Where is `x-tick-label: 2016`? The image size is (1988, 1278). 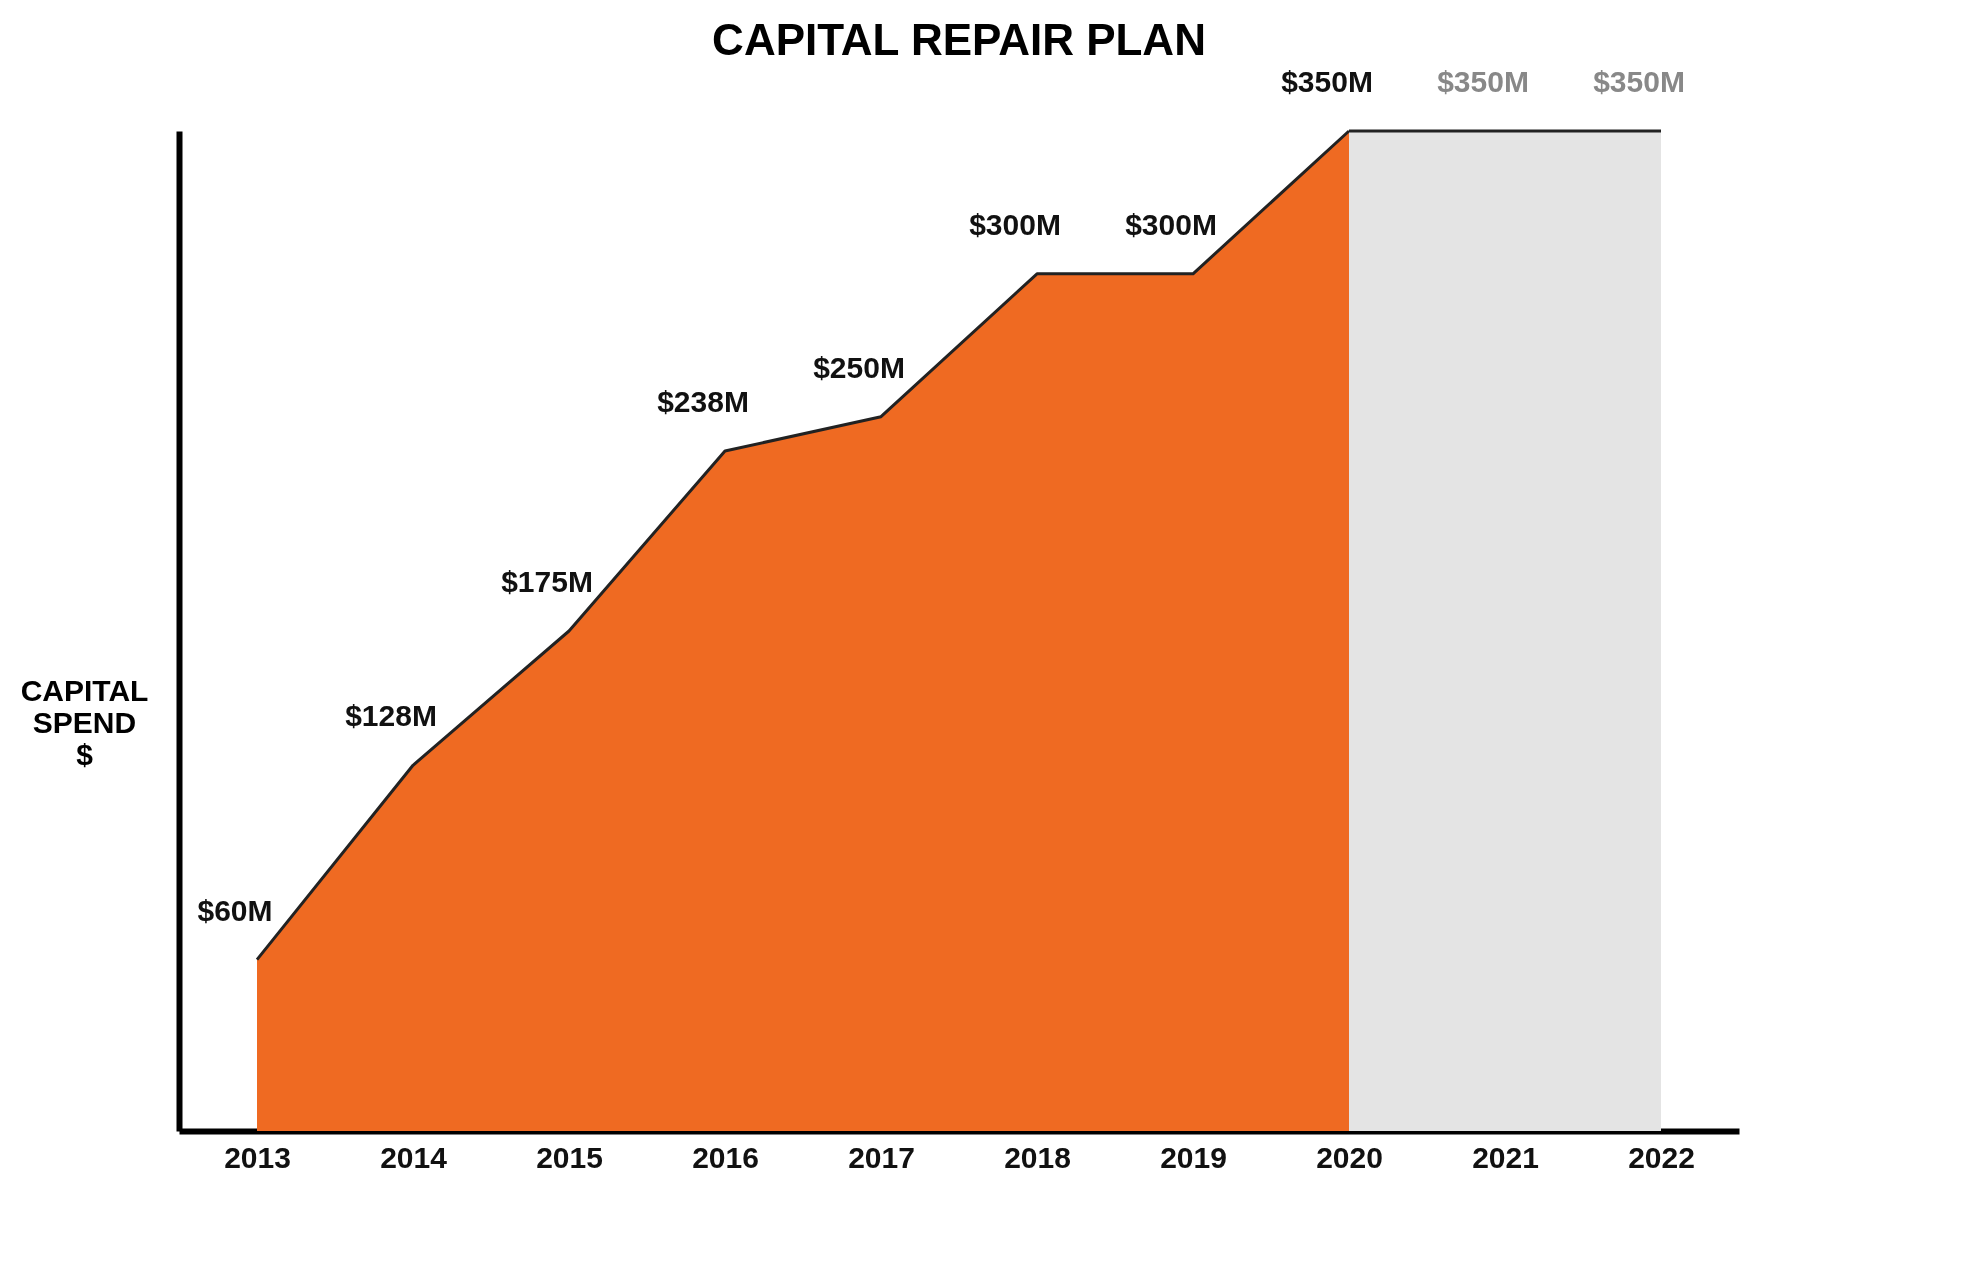 x-tick-label: 2016 is located at coordinates (725, 1157).